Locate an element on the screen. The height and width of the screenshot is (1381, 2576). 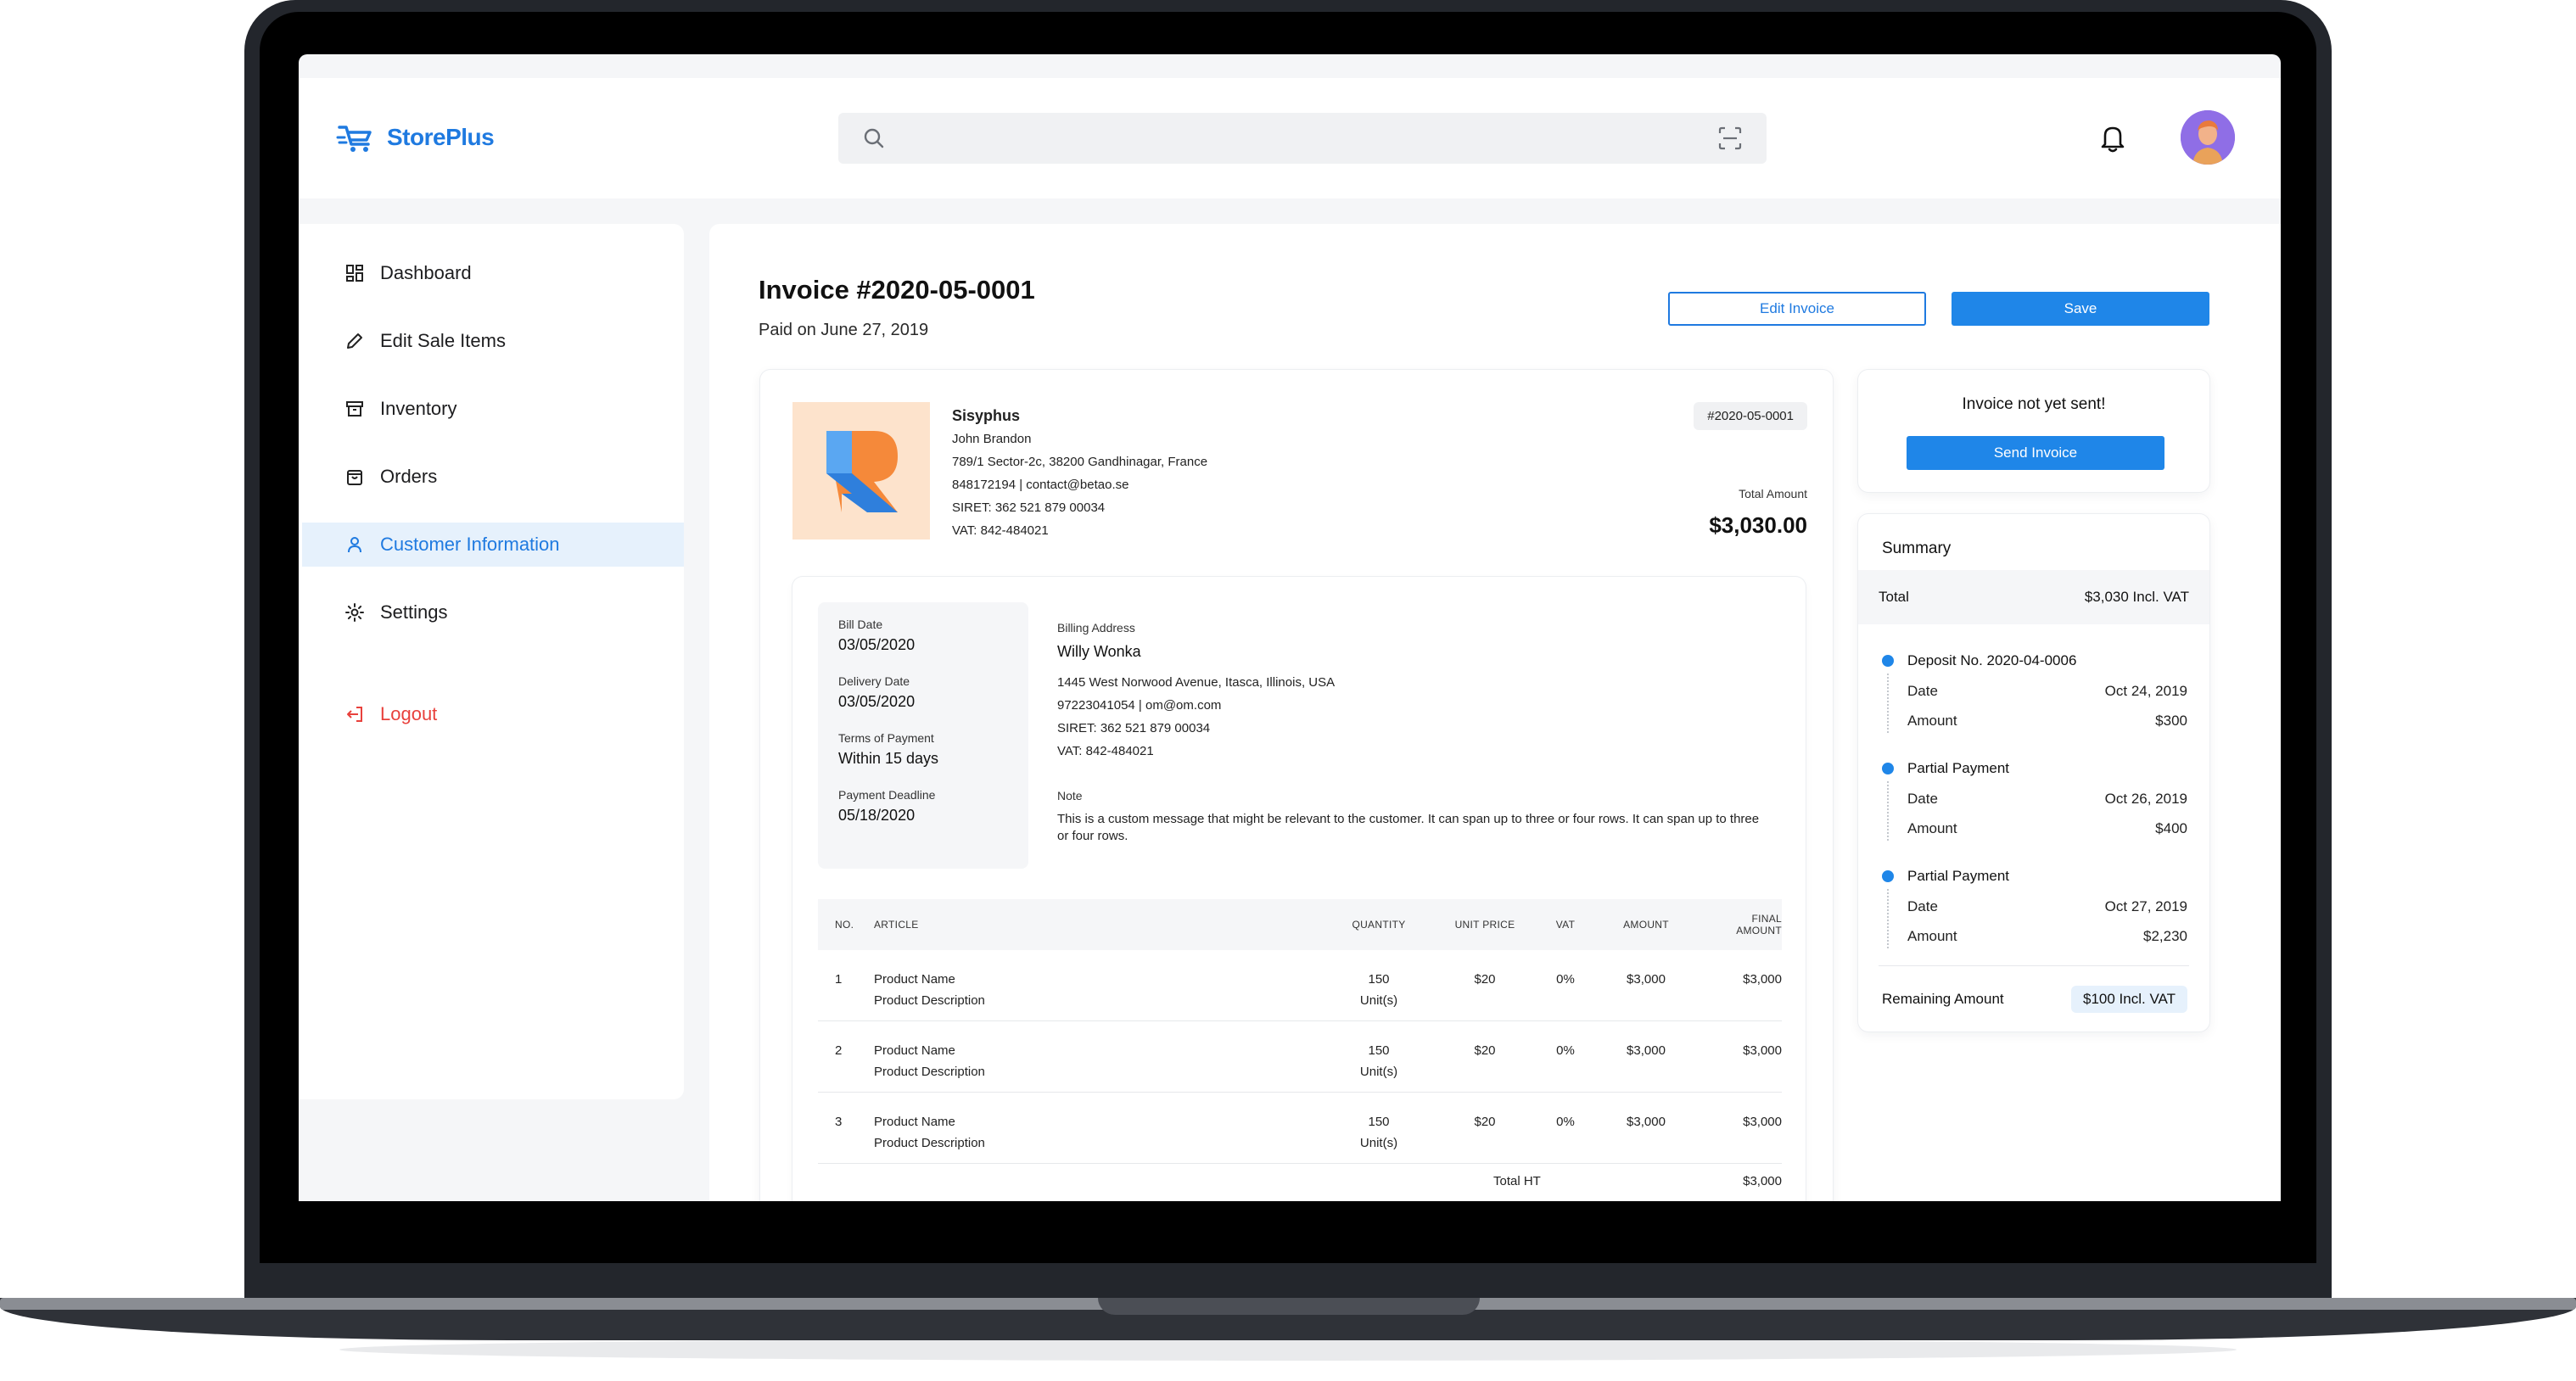
total-ht-row: Total HT $3,000 is located at coordinates (1300, 1181).